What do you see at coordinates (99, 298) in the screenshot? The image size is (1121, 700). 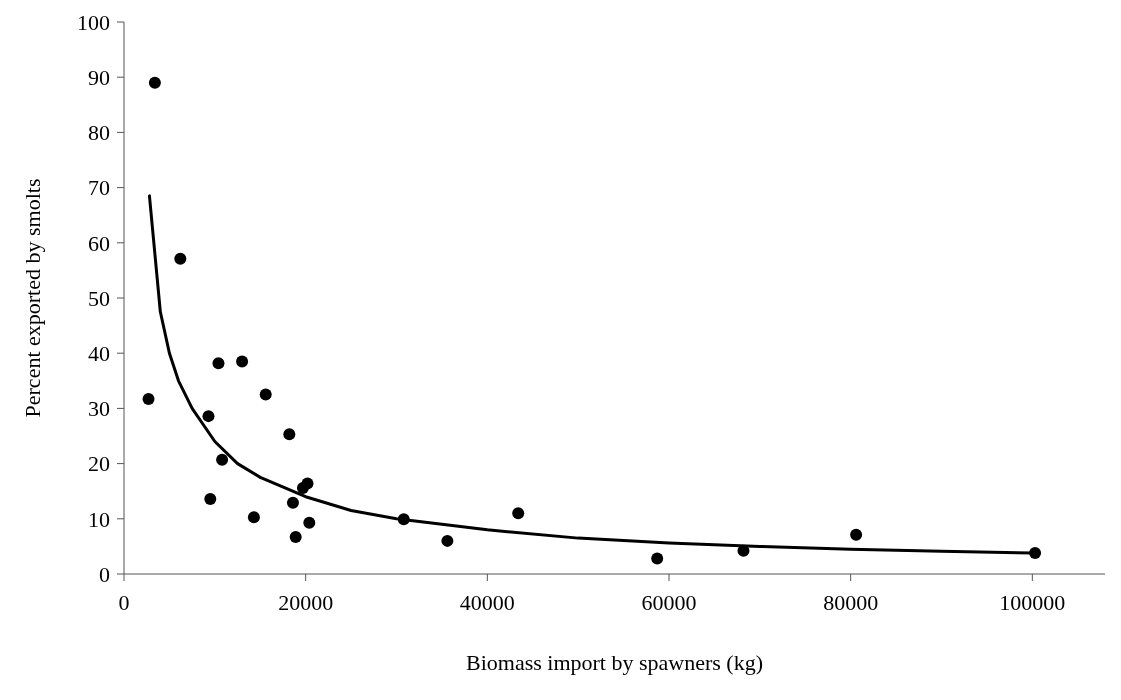 I see `y-tick-label: 50` at bounding box center [99, 298].